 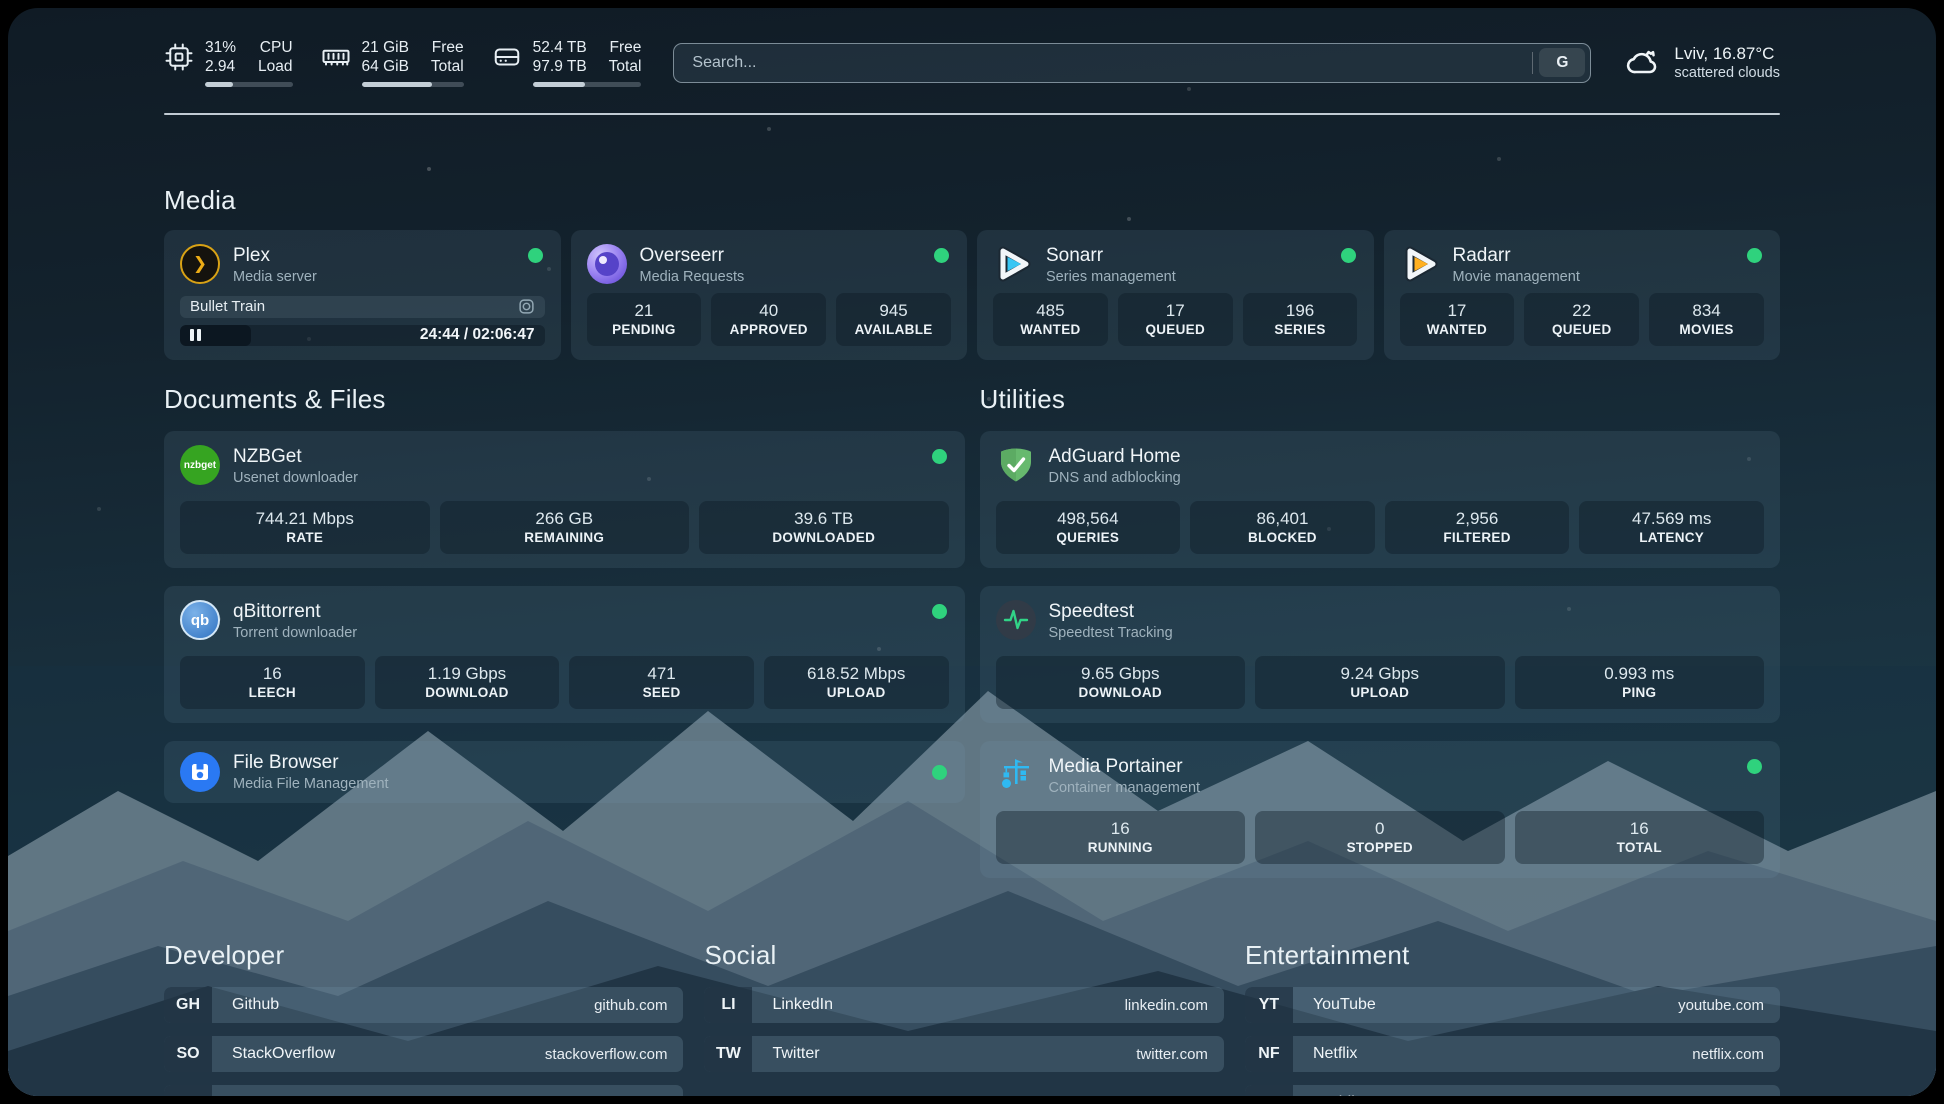 What do you see at coordinates (305, 527) in the screenshot?
I see `nzbget-stat-rate: 744.21 Mbps RATE` at bounding box center [305, 527].